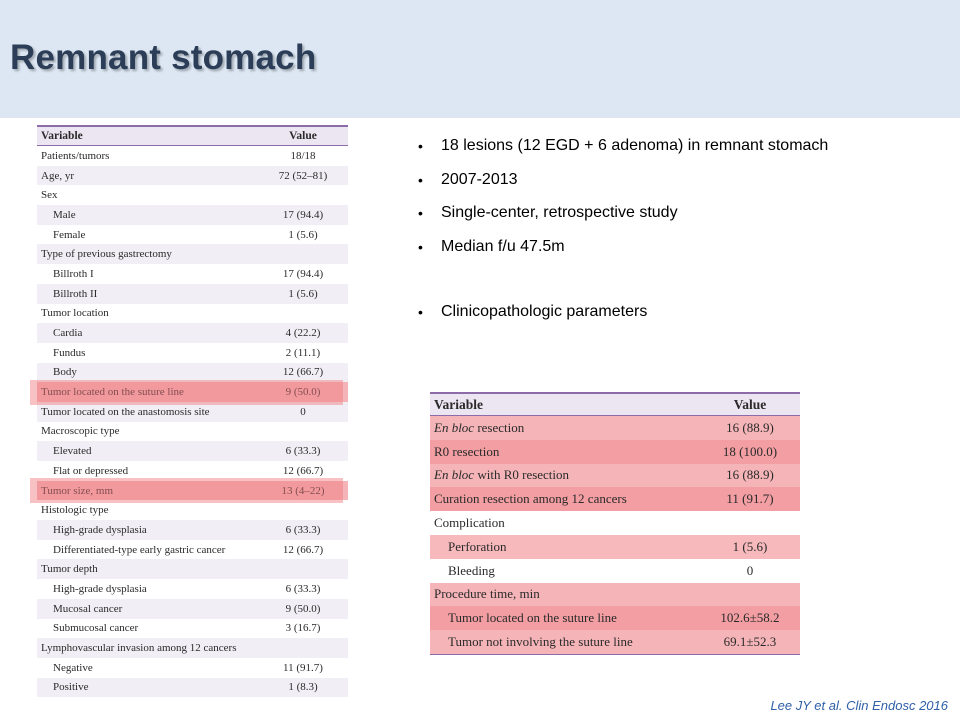  Describe the element at coordinates (75, 313) in the screenshot. I see `table-row: Tumor location` at that location.